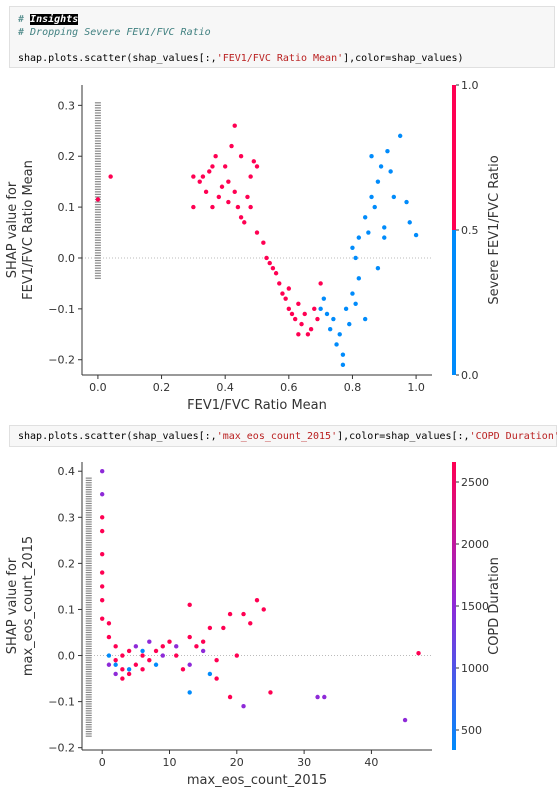 The width and height of the screenshot is (557, 794). I want to click on colorbar-tick-label: 500, so click(471, 730).